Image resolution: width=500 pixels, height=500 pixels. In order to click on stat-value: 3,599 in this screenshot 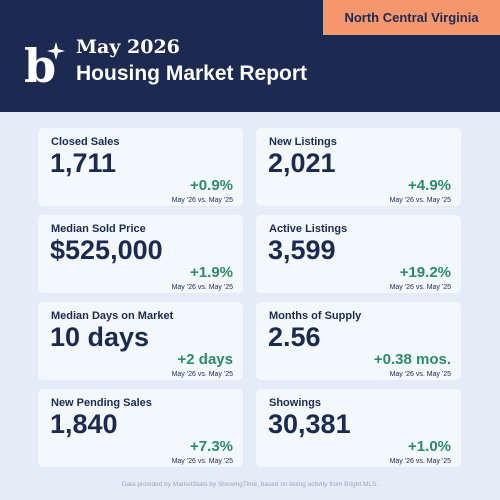, I will do `click(302, 250)`.